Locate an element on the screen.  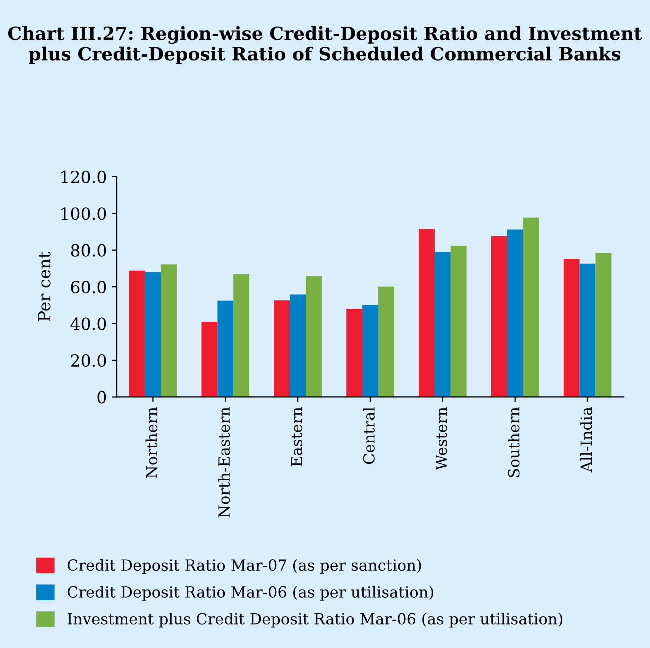
legend-label: Investment plus Credit Deposit Ratio Mar-06 (as per utilisation) is located at coordinates (315, 620).